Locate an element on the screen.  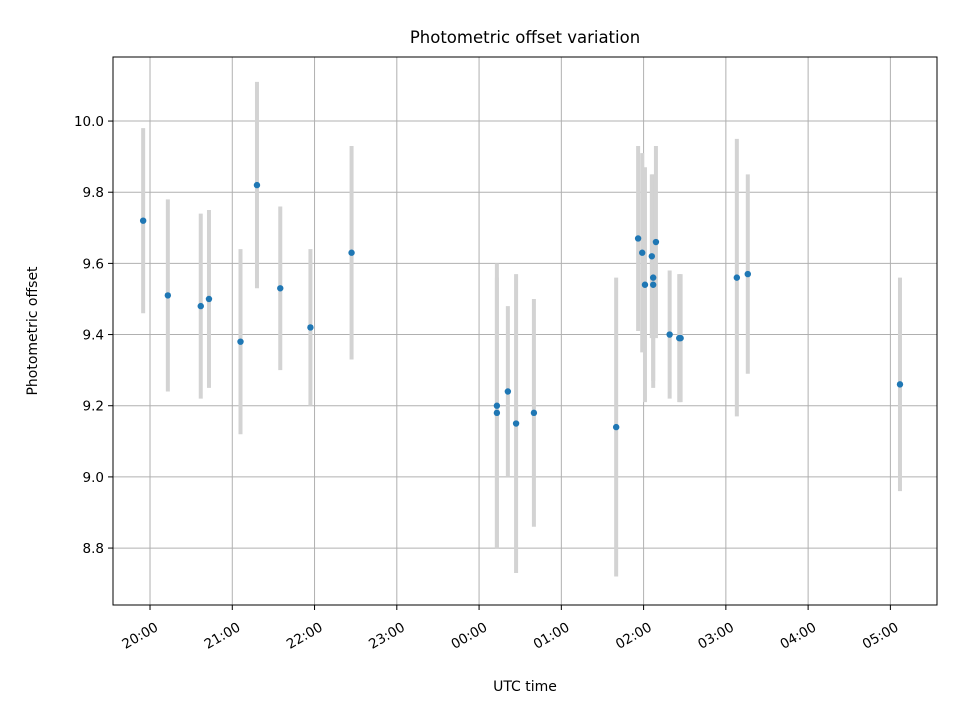
x-axis-label: UTC time is located at coordinates (525, 687).